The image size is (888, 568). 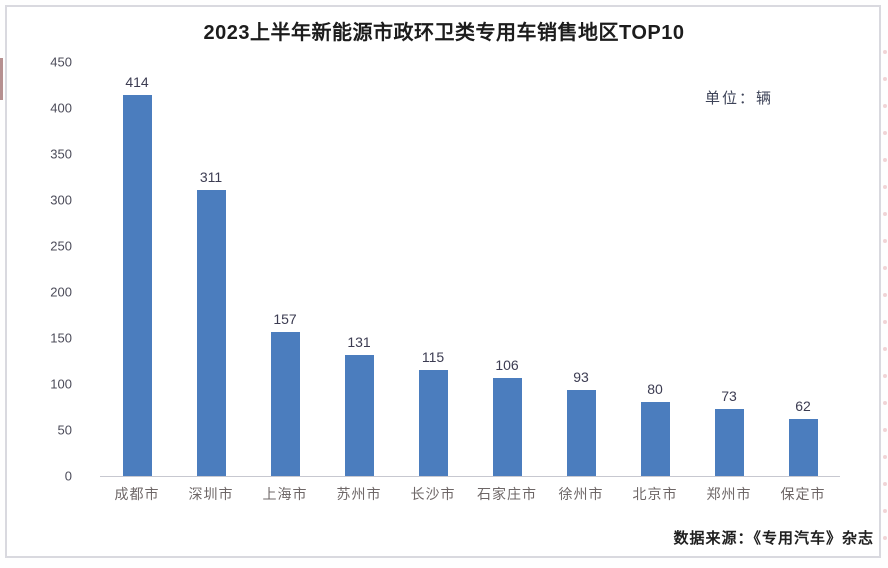 I want to click on bar-column: 80, so click(x=655, y=269).